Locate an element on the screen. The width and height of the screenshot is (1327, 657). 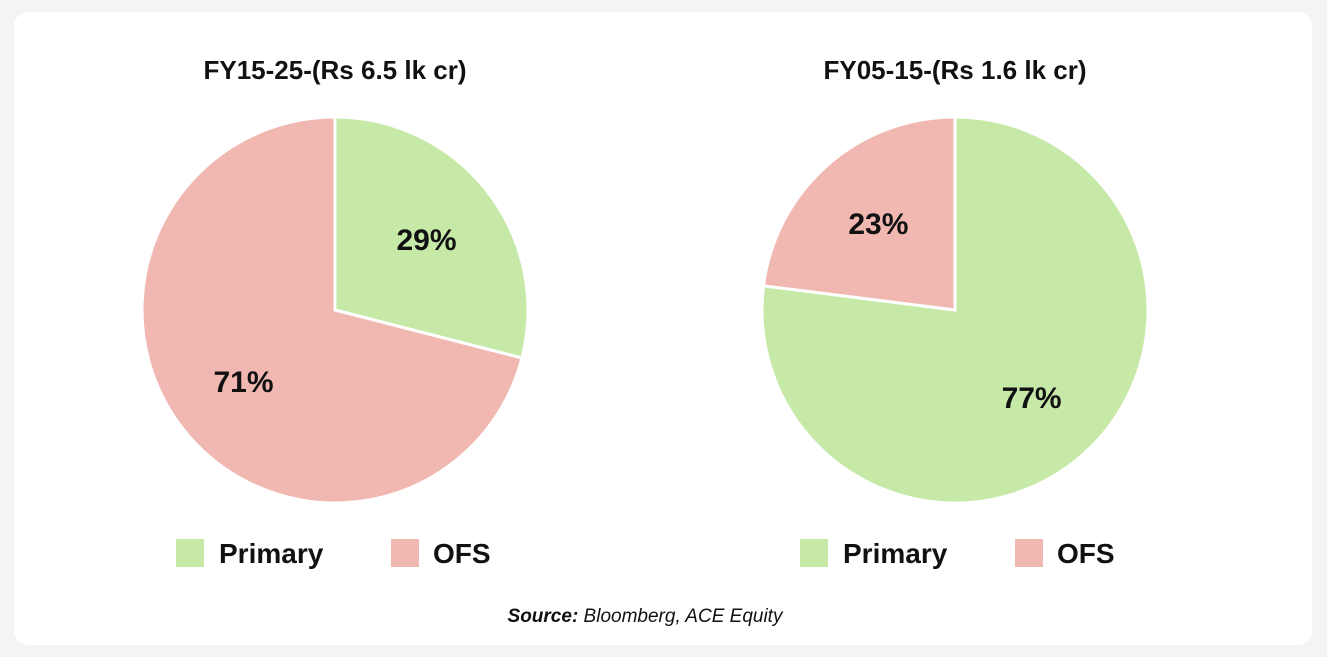
slice-label-ofs: 71% is located at coordinates (243, 382).